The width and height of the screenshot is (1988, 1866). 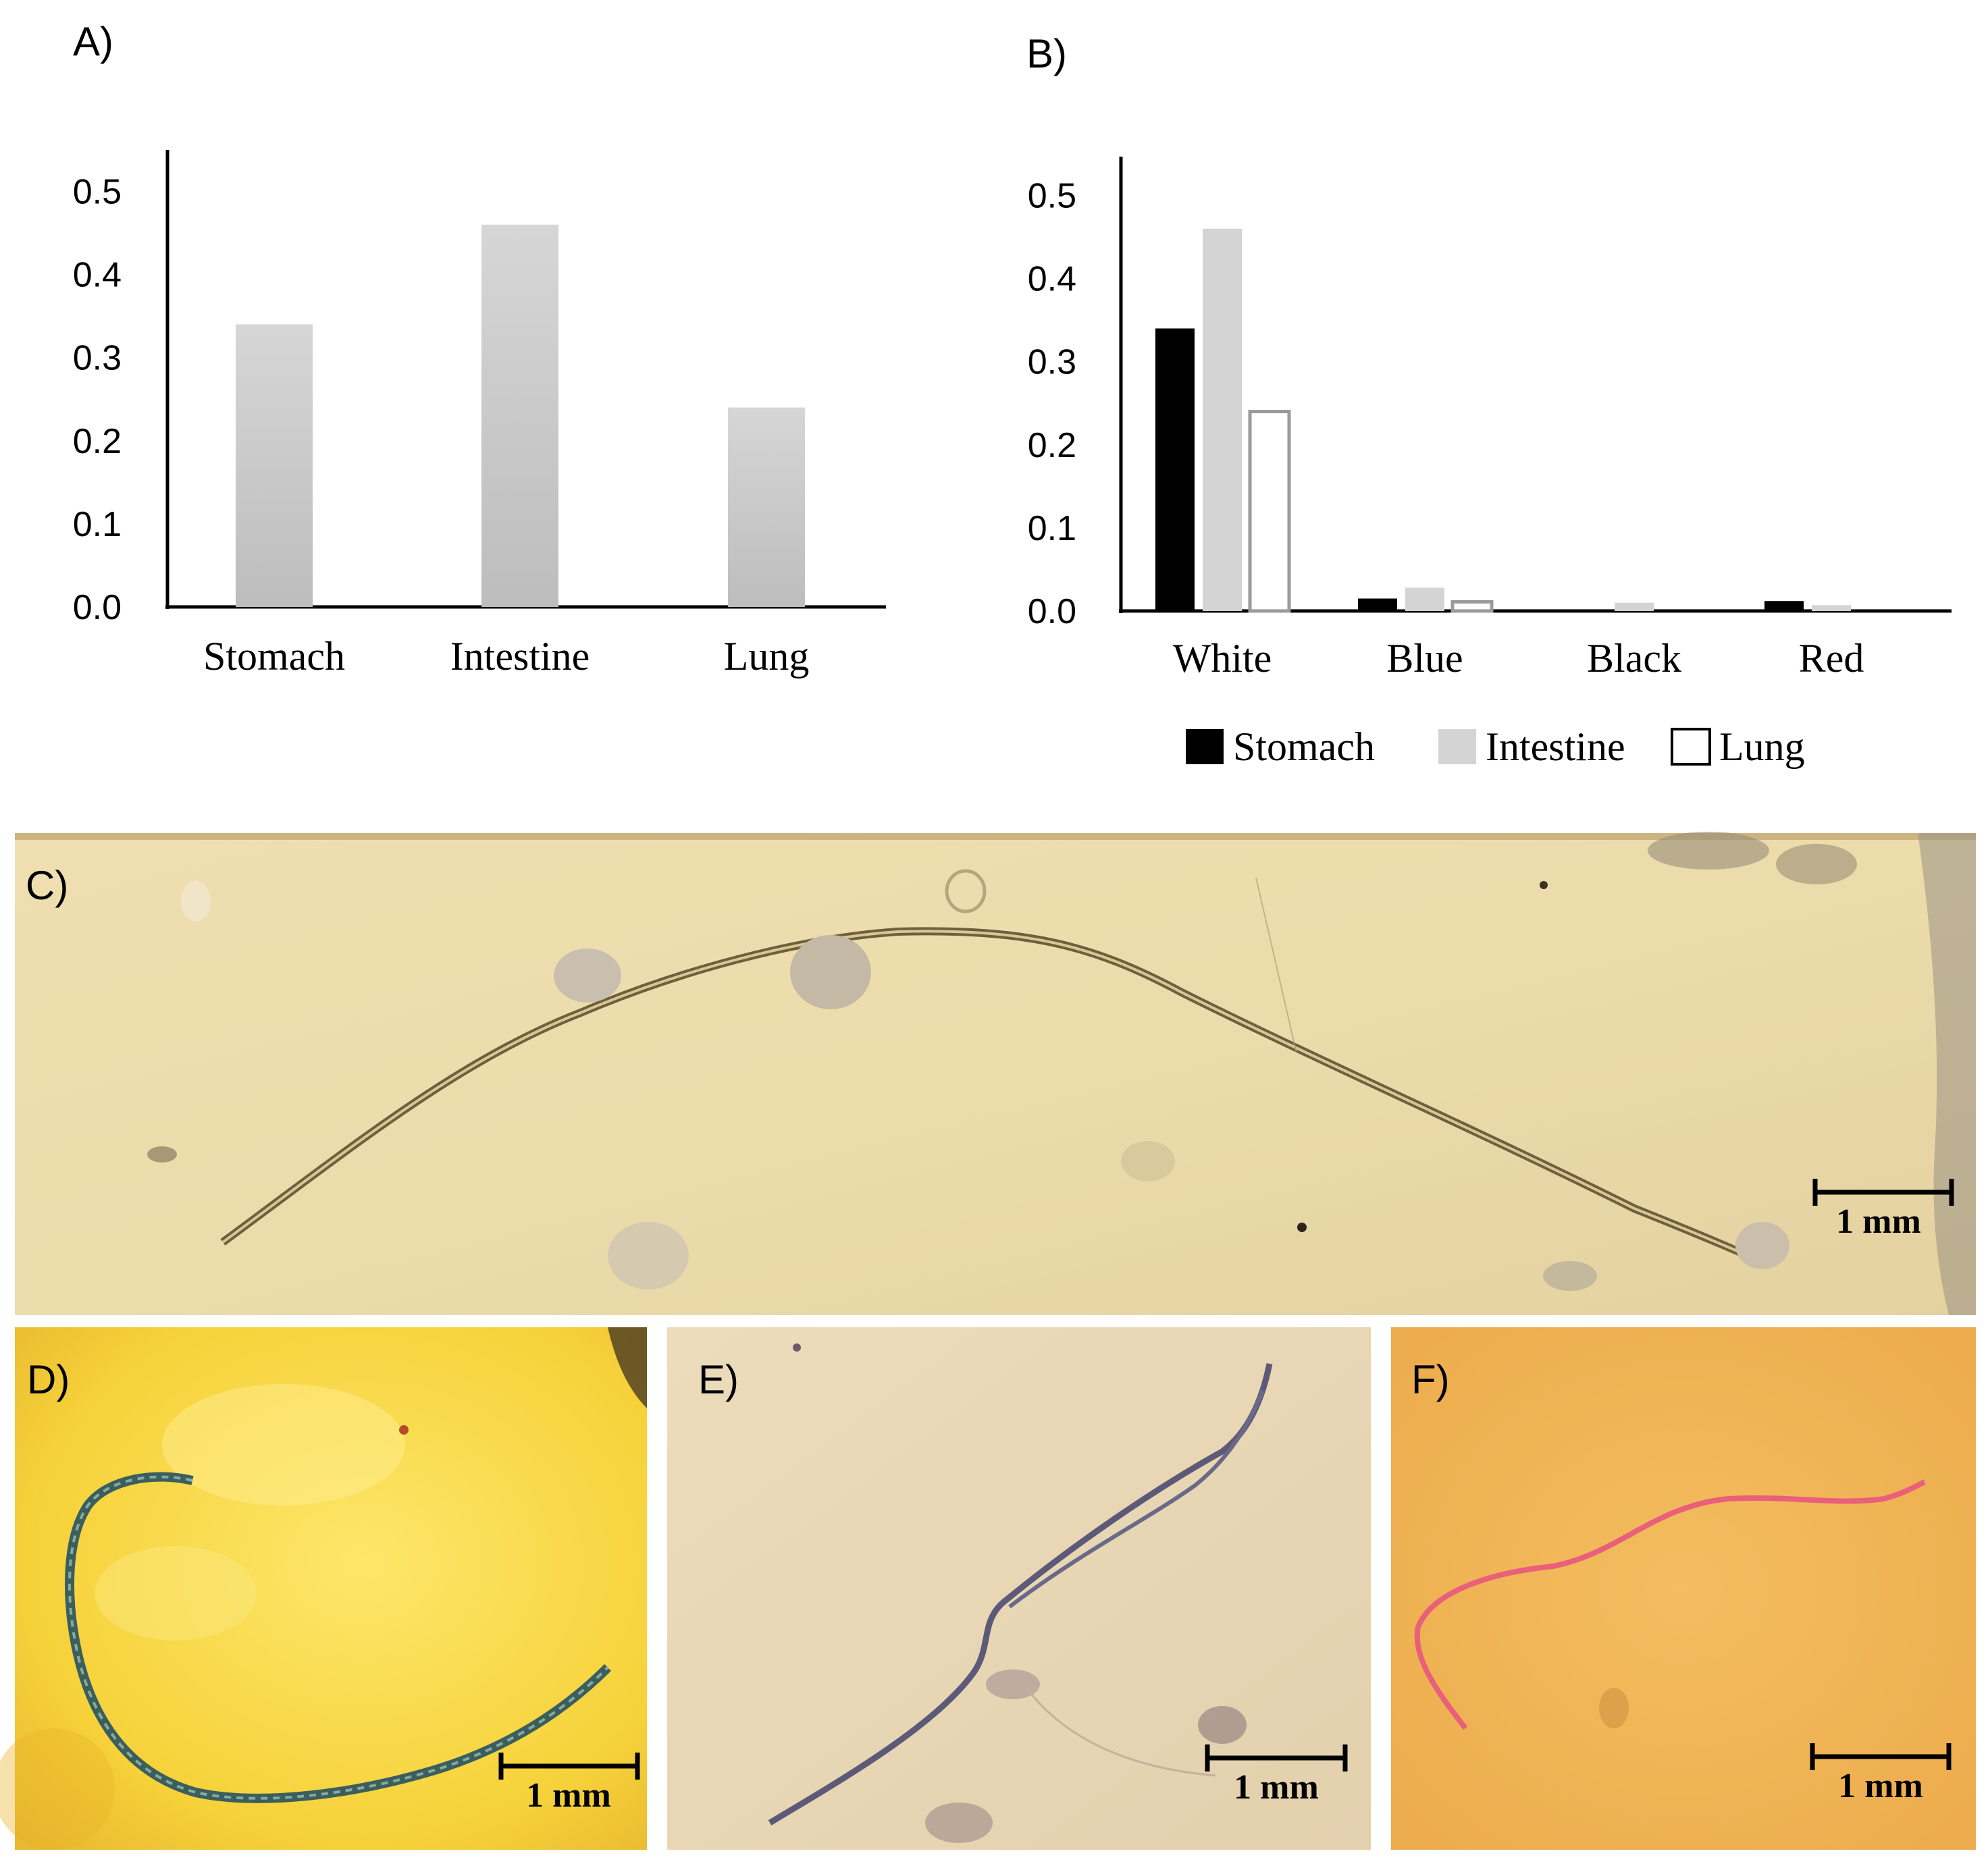 I want to click on chart-b-y-tick-label: 0.3, so click(x=1052, y=363).